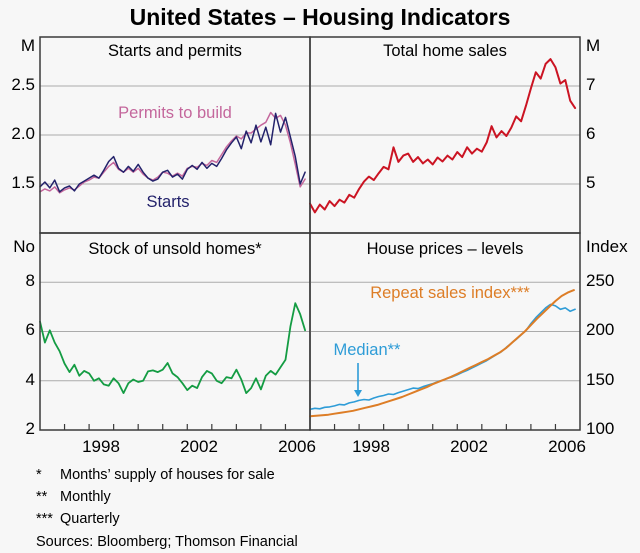 Image resolution: width=640 pixels, height=553 pixels. What do you see at coordinates (23, 84) in the screenshot?
I see `ytick-label: 2.5` at bounding box center [23, 84].